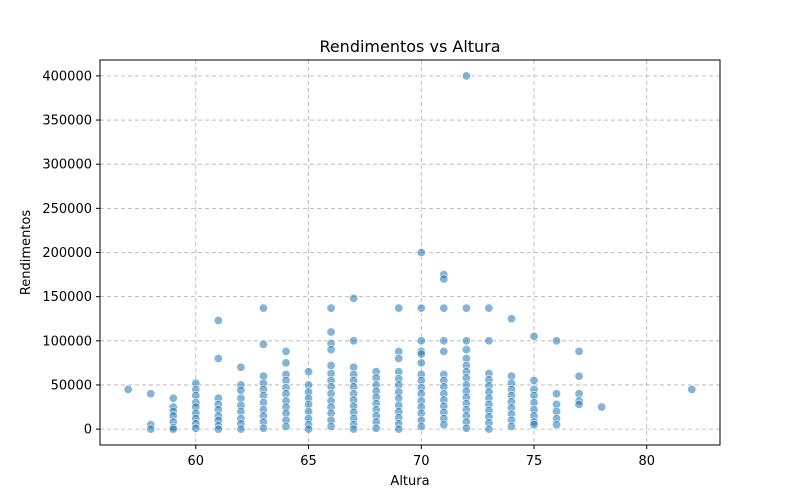  Describe the element at coordinates (646, 461) in the screenshot. I see `x-tick-label: 80` at that location.